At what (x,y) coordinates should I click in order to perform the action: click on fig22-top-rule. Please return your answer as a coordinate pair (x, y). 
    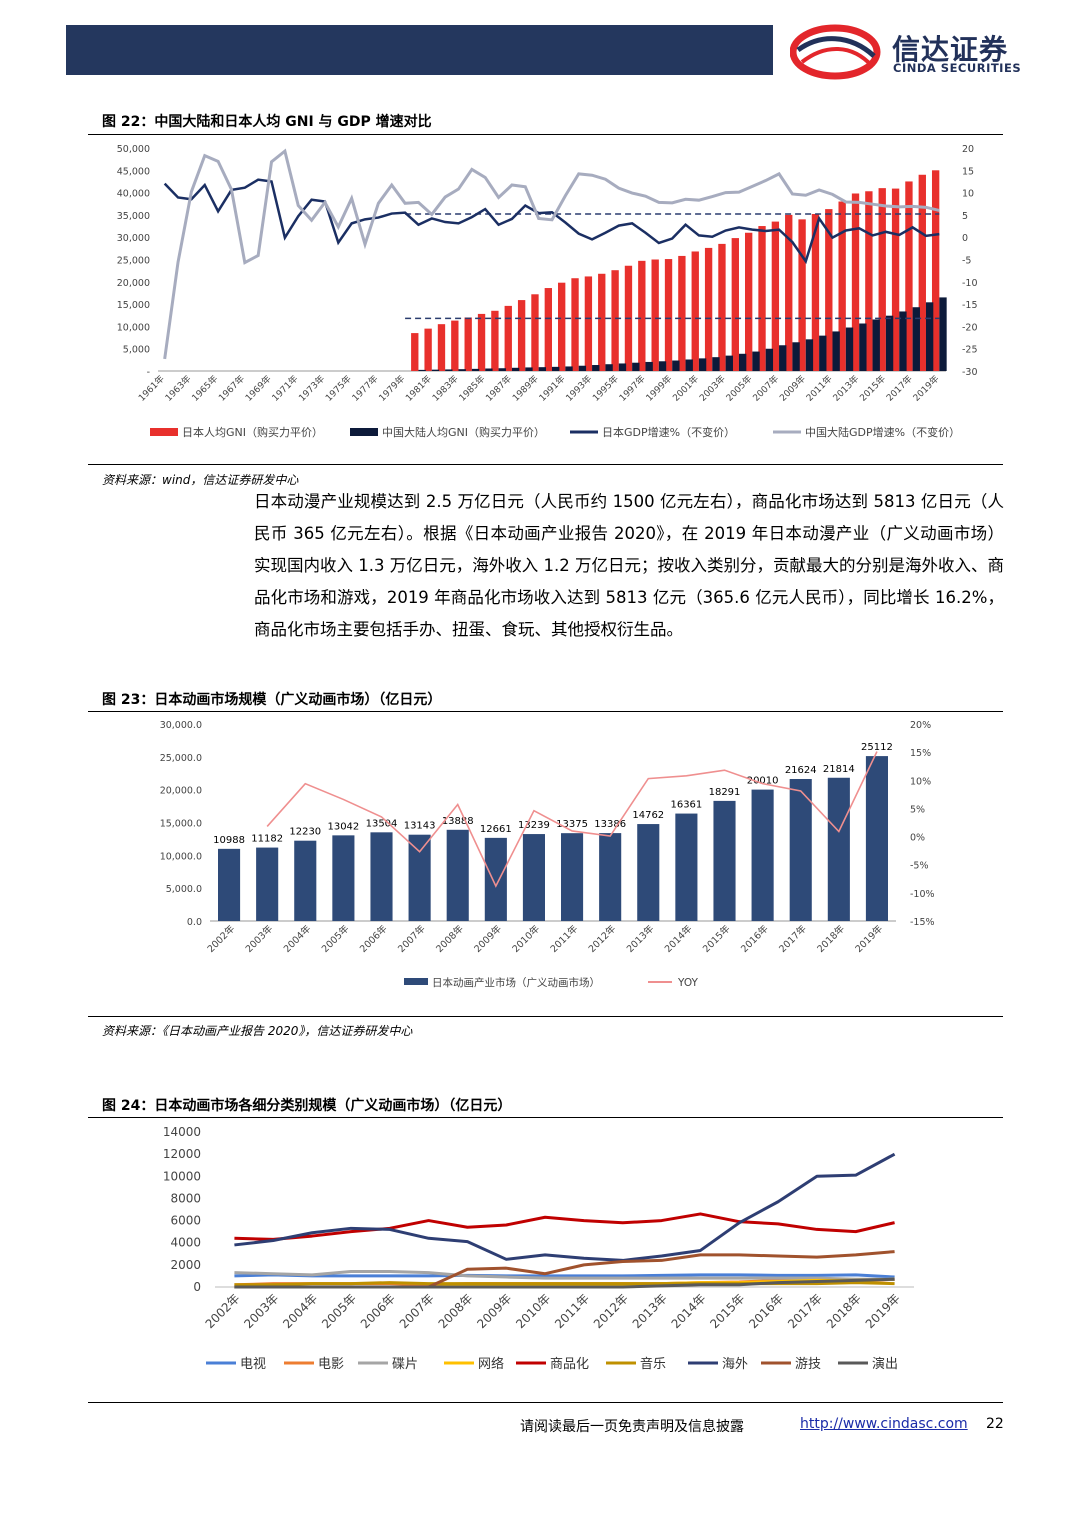
    Looking at the image, I should click on (545, 134).